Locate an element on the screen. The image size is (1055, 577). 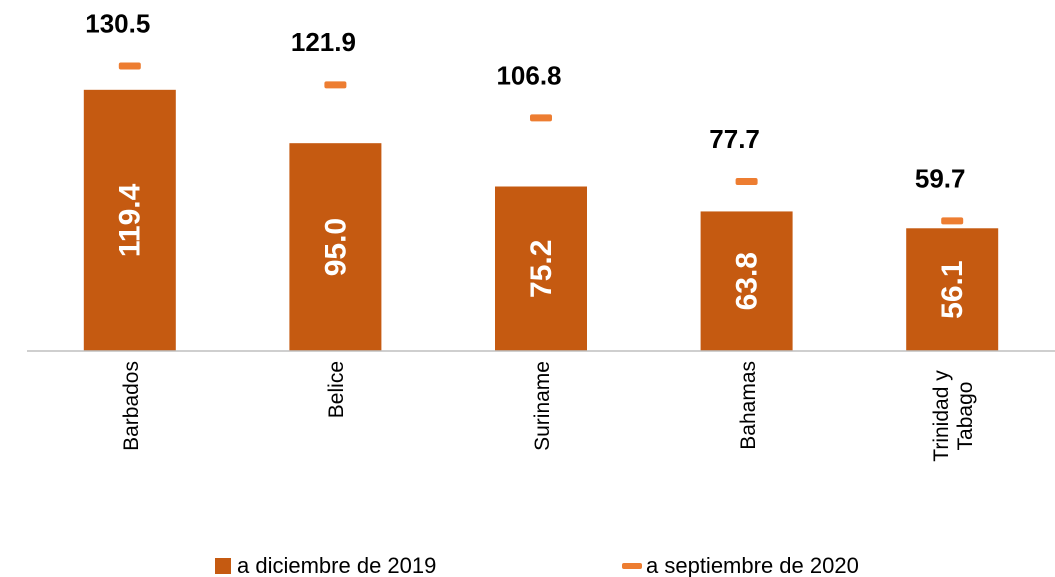
legend-label: a septiembre de 2020 is located at coordinates (752, 565).